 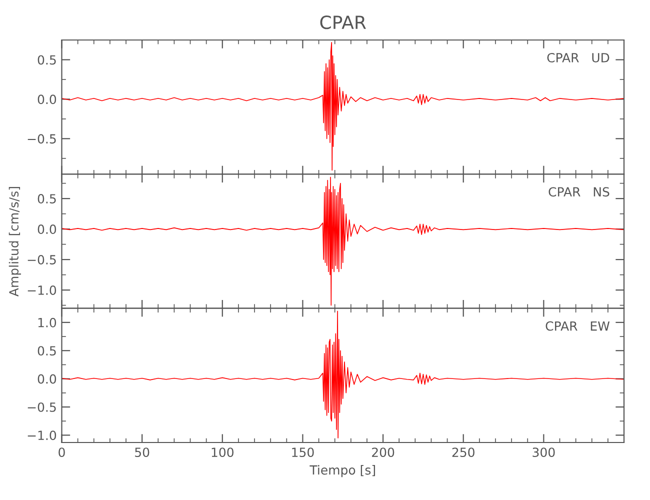 I want to click on x-tick-label: 250, so click(x=463, y=453).